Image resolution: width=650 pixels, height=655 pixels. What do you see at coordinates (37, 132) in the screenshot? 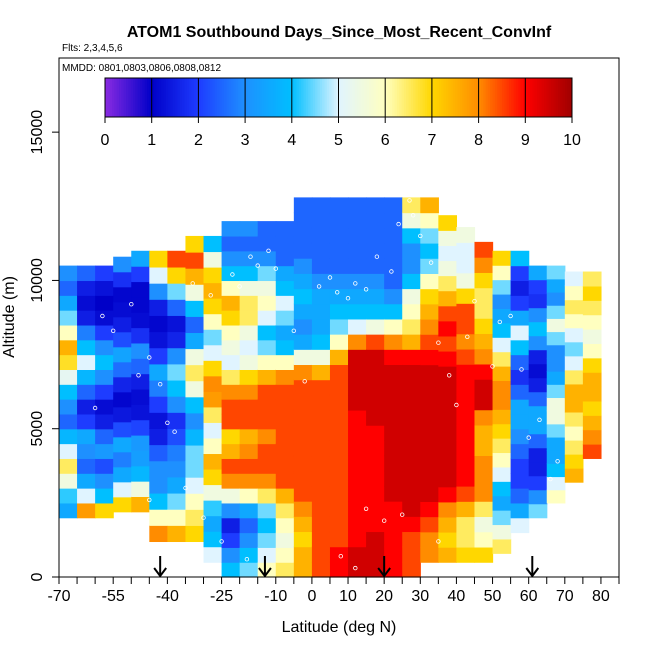
I see `y-tick-label: 15000` at bounding box center [37, 132].